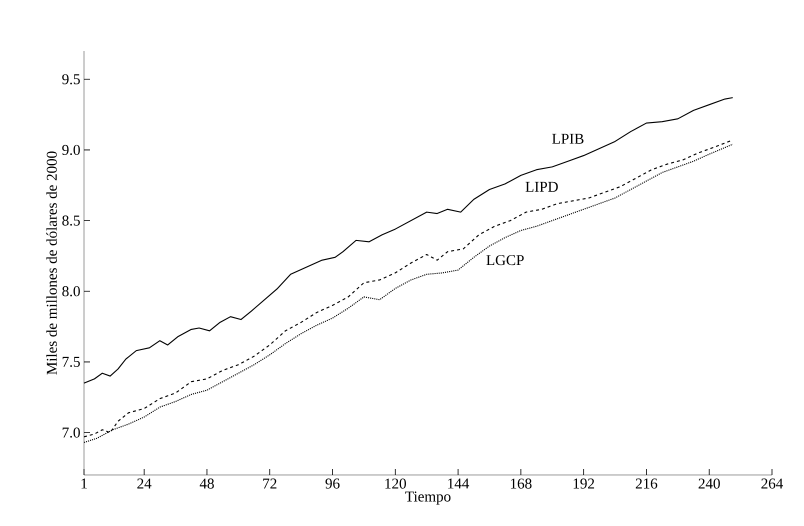 The image size is (804, 526). Describe the element at coordinates (71, 220) in the screenshot. I see `y-tick-label: 8.5` at that location.